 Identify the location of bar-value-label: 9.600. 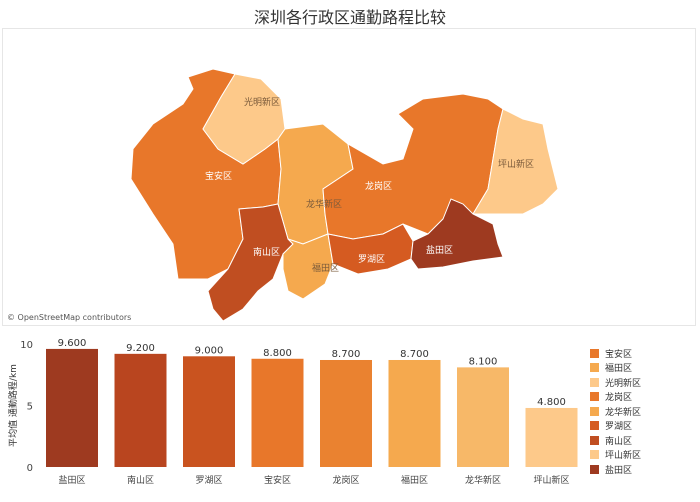
(72, 343).